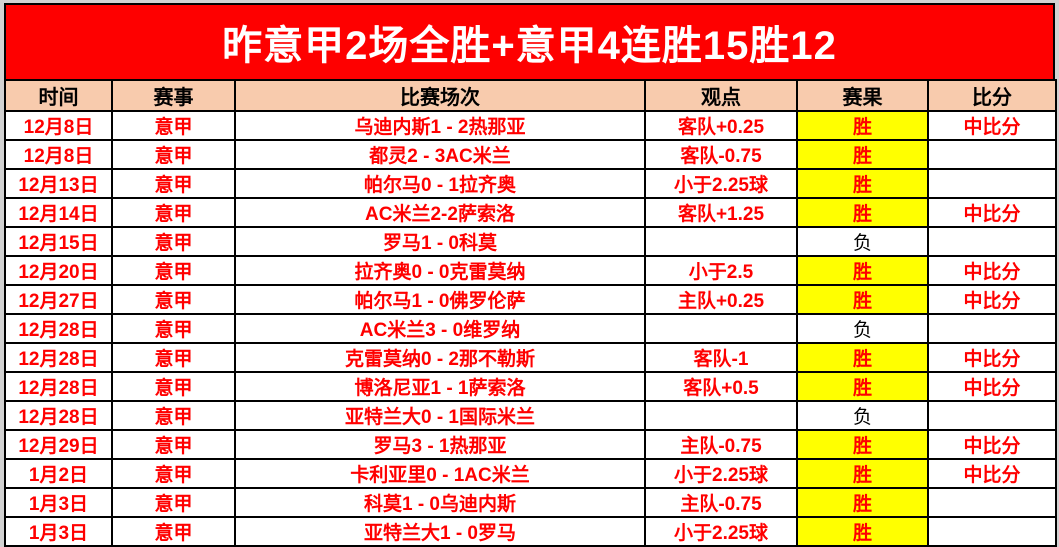  I want to click on table-row: 12月8日 意甲 都灵2 - 3AC米兰 客队-0.75 胜, so click(530, 154).